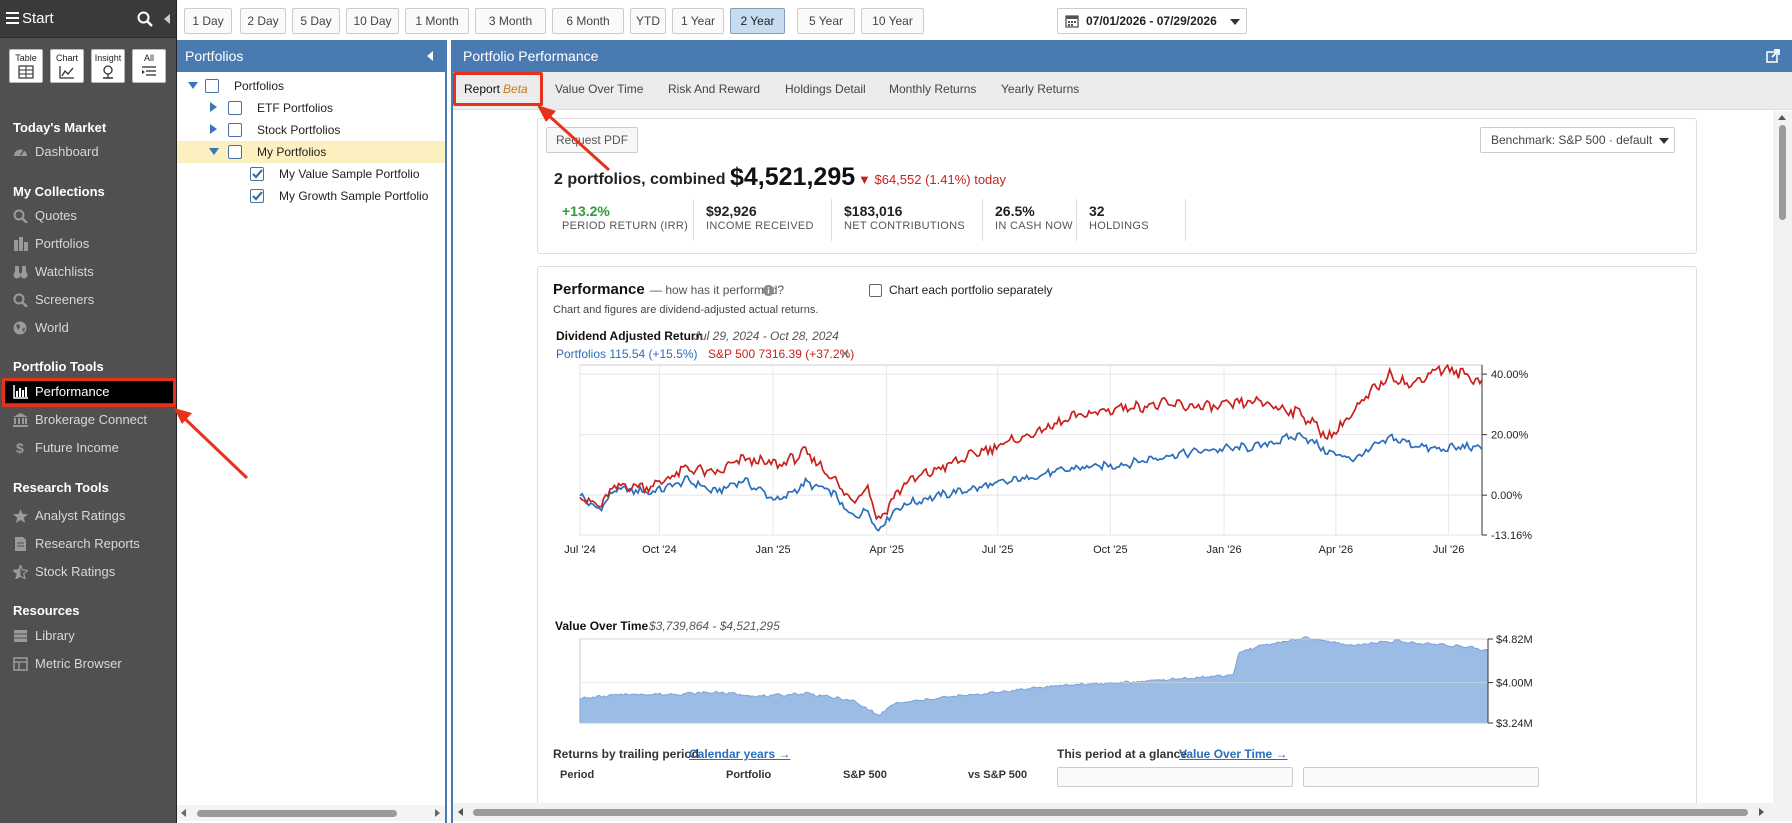 Image resolution: width=1792 pixels, height=823 pixels. I want to click on nav-item-dashboard: Dashboard, so click(88, 152).